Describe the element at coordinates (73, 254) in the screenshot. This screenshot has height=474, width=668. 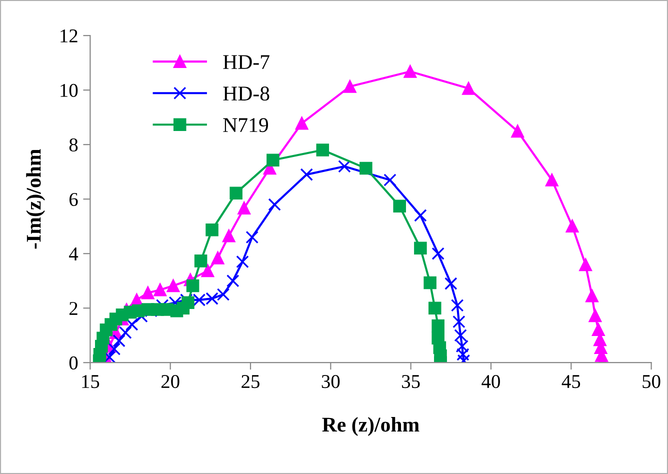
I see `y-tick-label: 4` at that location.